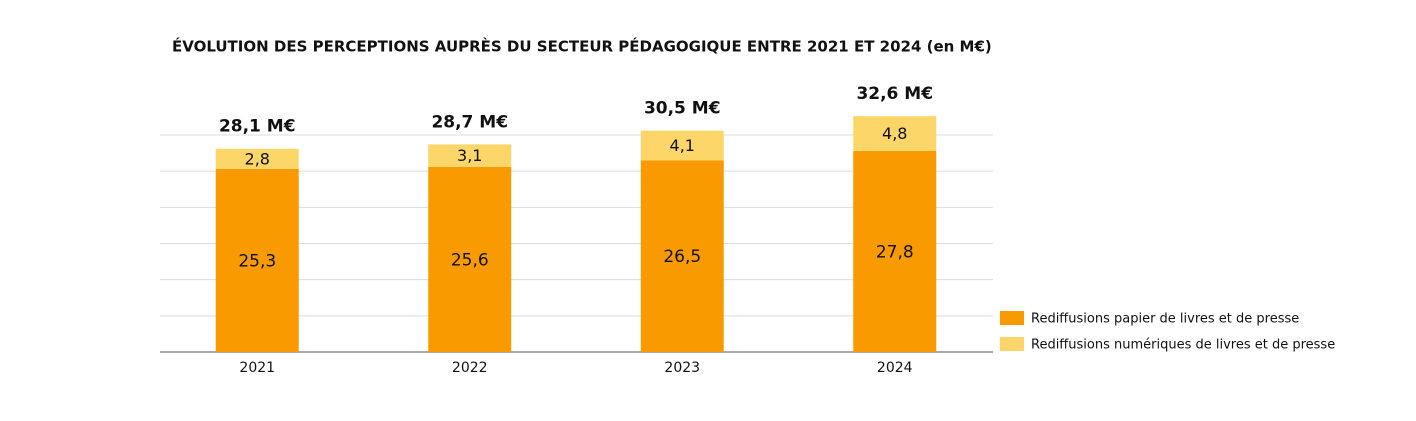  I want to click on value-label: 4,1, so click(682, 145).